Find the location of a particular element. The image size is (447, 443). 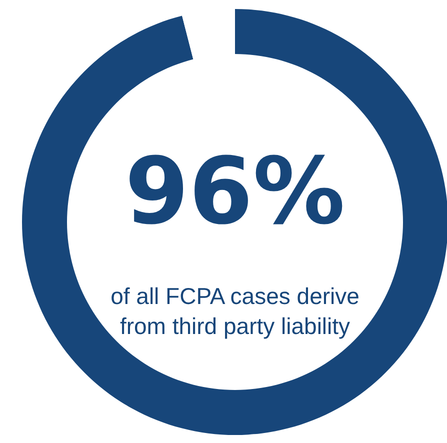

data-label: 96% is located at coordinates (235, 191).